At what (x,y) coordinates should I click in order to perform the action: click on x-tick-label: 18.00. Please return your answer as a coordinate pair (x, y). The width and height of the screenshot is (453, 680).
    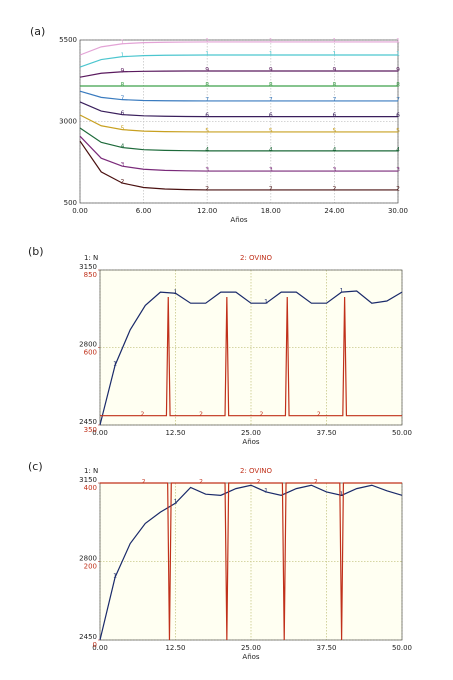
    Looking at the image, I should click on (271, 211).